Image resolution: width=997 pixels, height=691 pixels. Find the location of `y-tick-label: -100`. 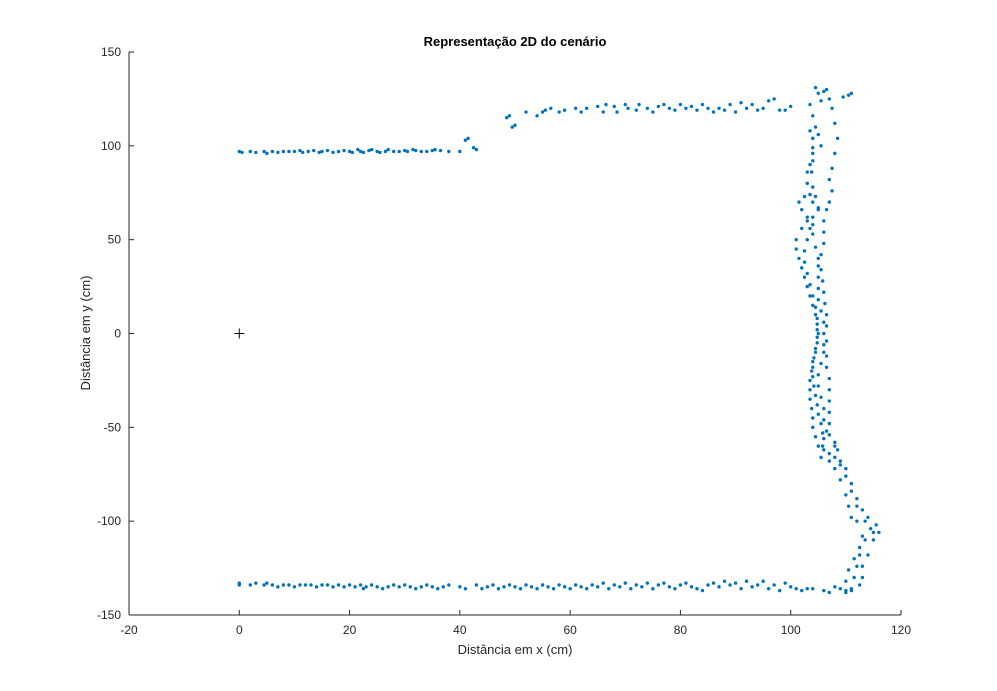

y-tick-label: -100 is located at coordinates (109, 521).